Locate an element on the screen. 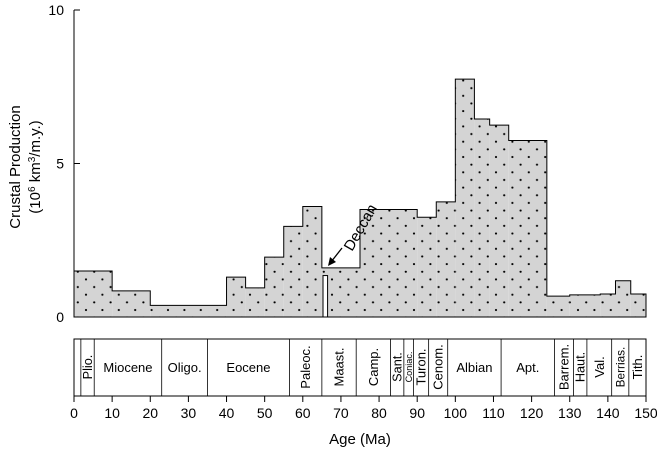 Image resolution: width=657 pixels, height=449 pixels. stage-12: Apt. is located at coordinates (527, 367).